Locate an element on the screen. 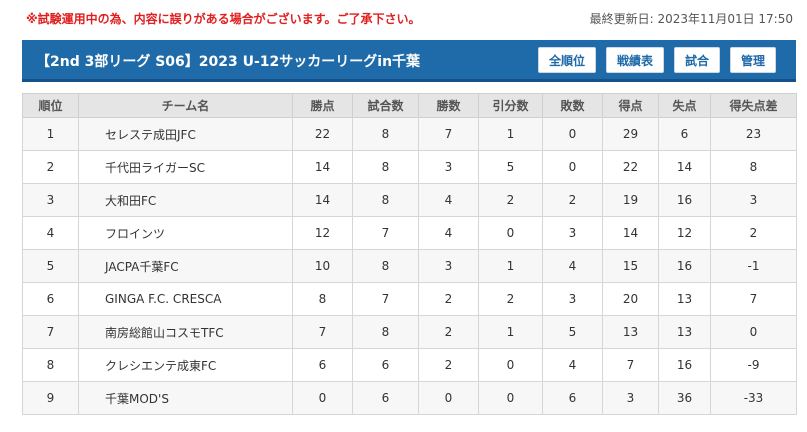 This screenshot has height=432, width=807. col-rank-cell: 6 is located at coordinates (50, 299).